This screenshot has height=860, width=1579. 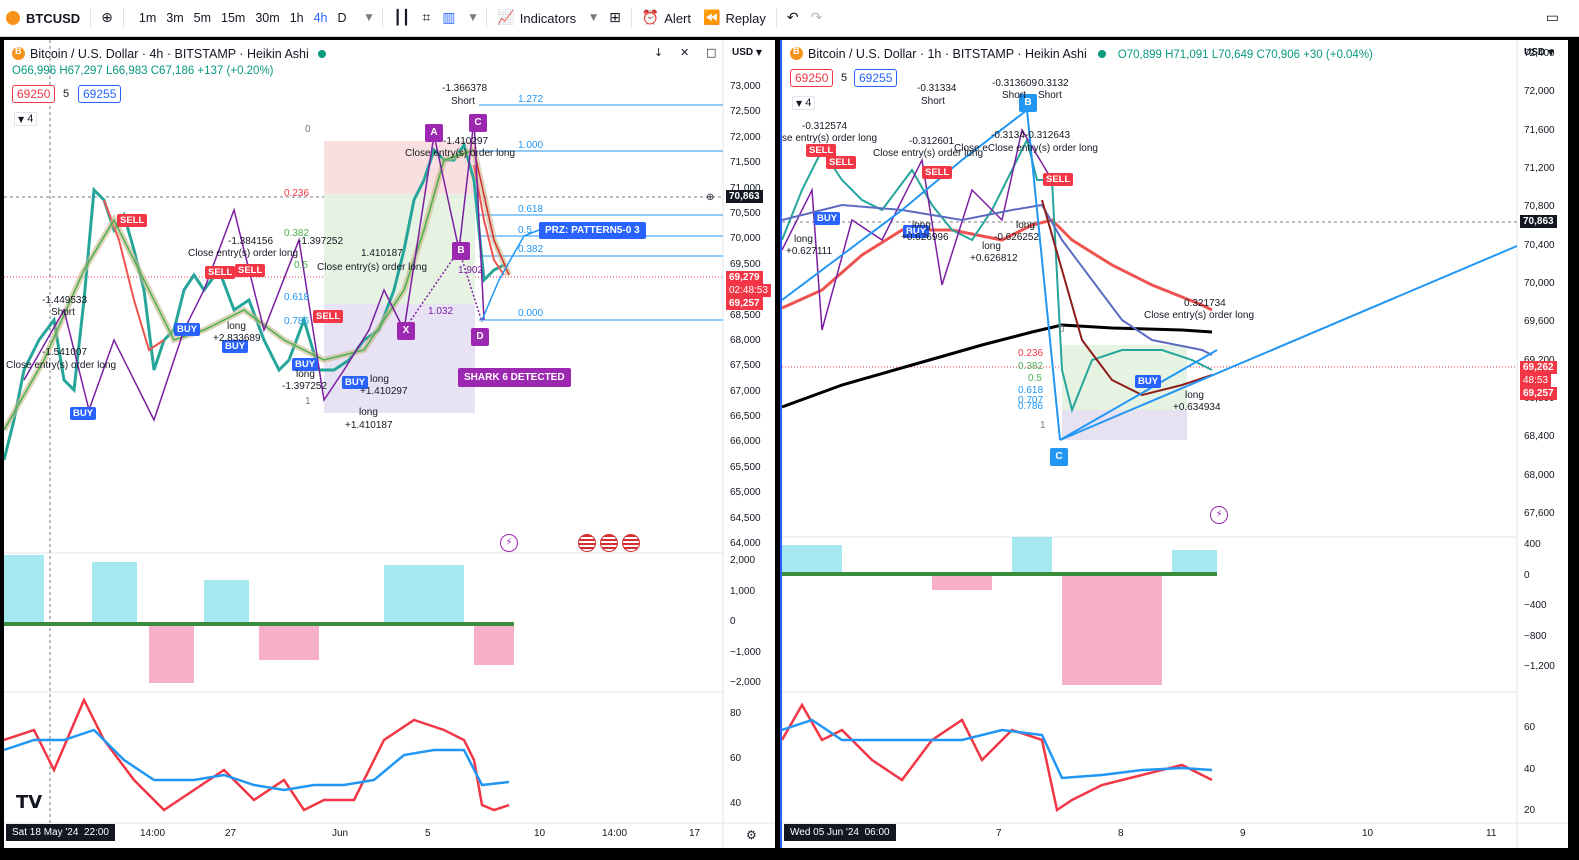 What do you see at coordinates (514, 377) in the screenshot?
I see `shark-pattern-label: SHARK 6 DETECTED` at bounding box center [514, 377].